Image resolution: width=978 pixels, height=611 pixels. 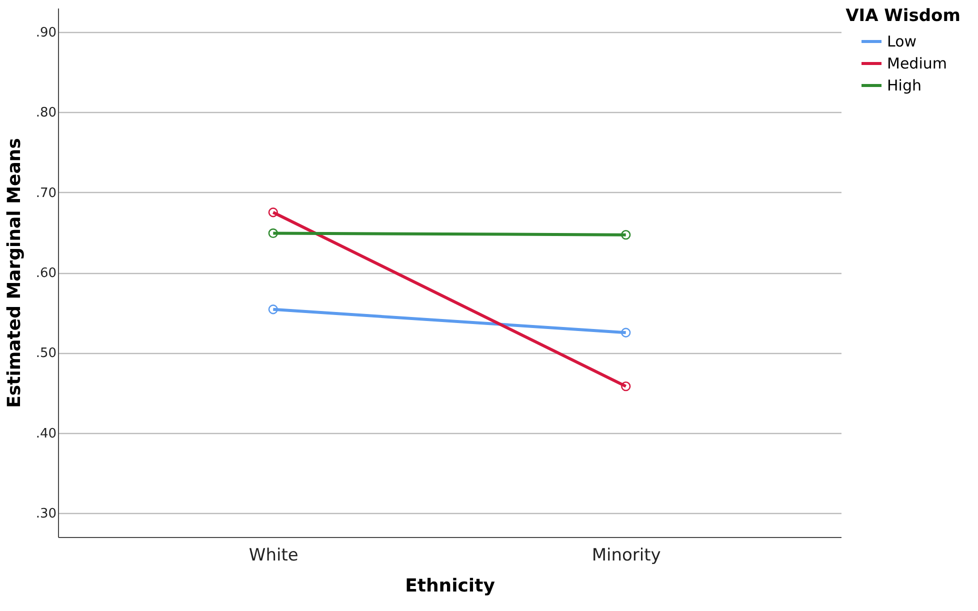 What do you see at coordinates (626, 556) in the screenshot?
I see `x-tick-label: Minority` at bounding box center [626, 556].